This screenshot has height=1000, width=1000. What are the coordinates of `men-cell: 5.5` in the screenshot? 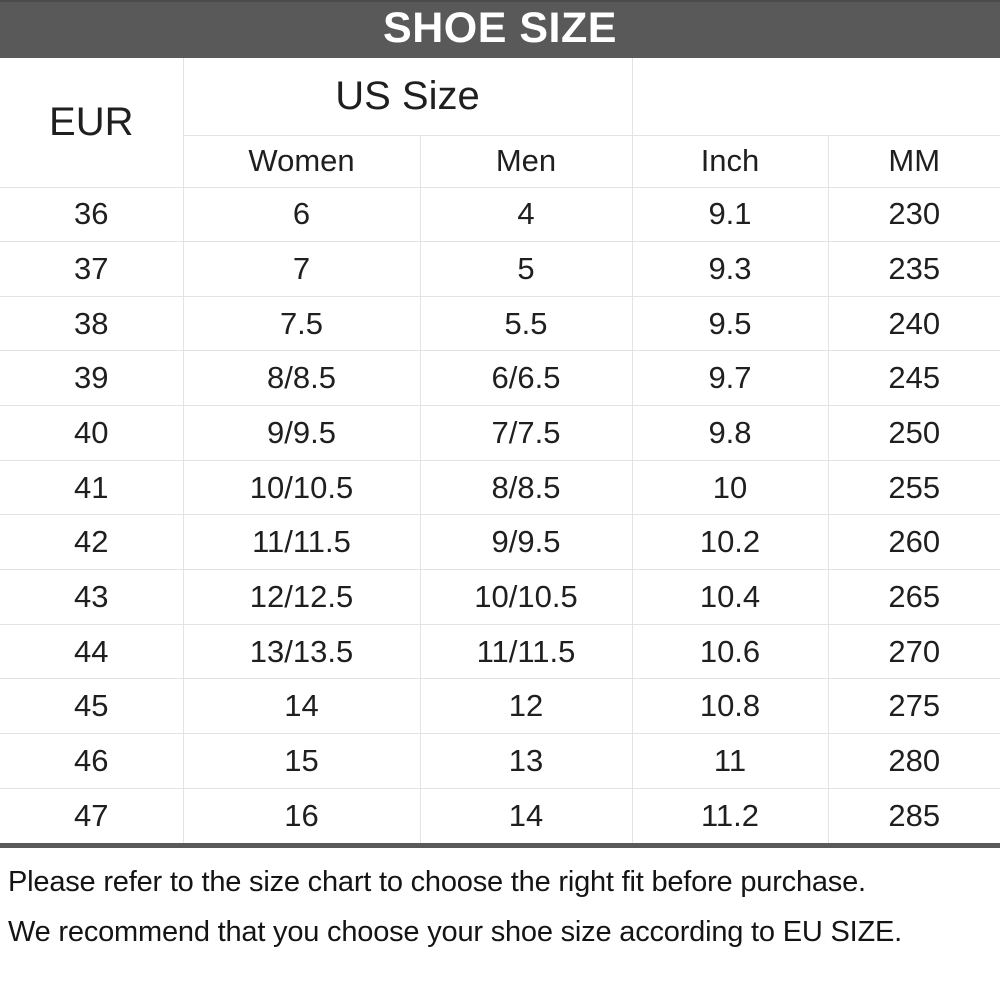 It's located at (526, 323).